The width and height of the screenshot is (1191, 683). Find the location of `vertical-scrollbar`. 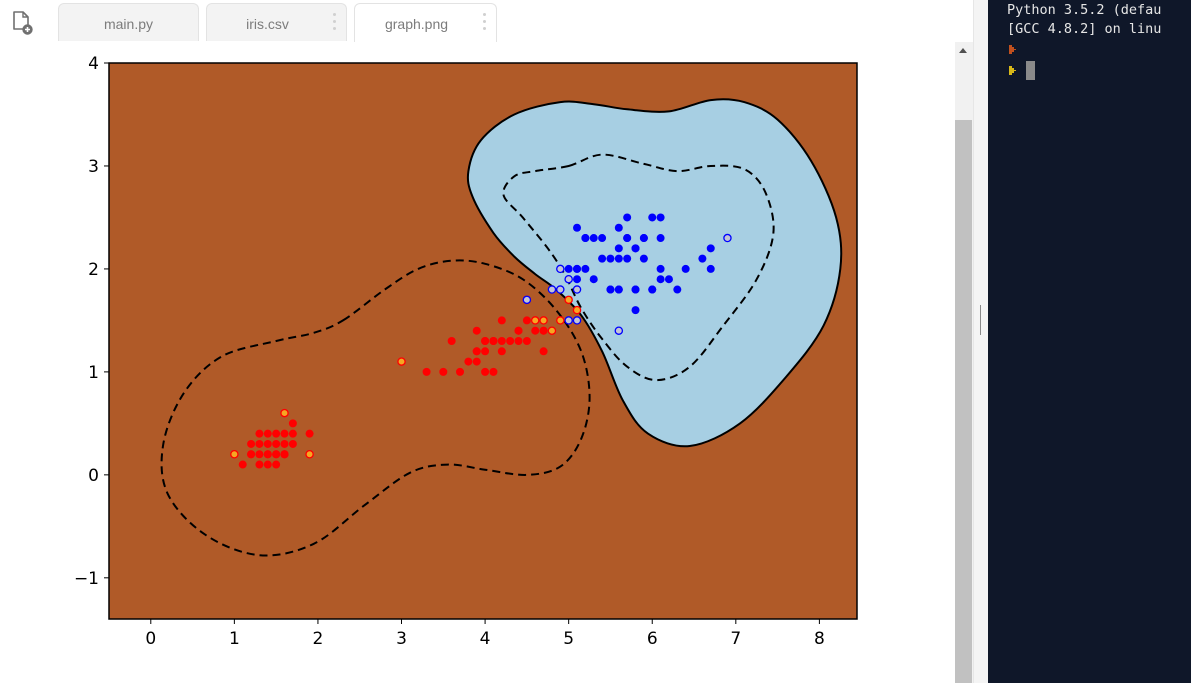

vertical-scrollbar is located at coordinates (964, 362).